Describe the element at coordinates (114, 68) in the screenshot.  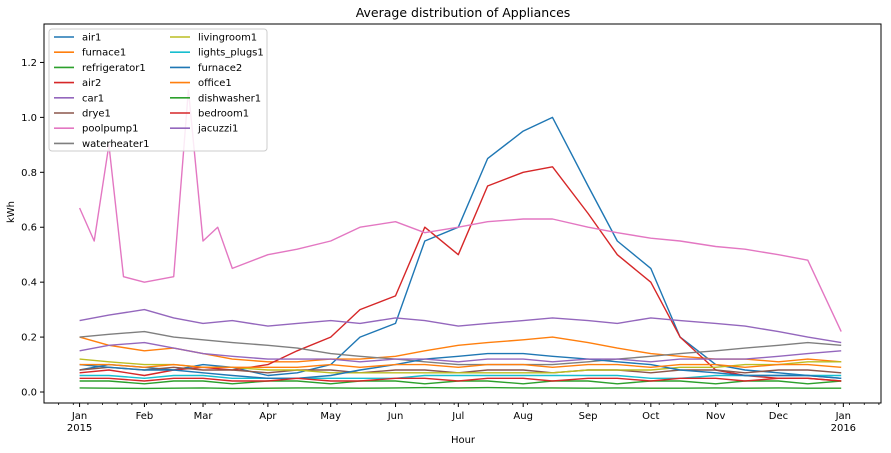
I see `legend-label-refrigerator1: refrigerator1` at that location.